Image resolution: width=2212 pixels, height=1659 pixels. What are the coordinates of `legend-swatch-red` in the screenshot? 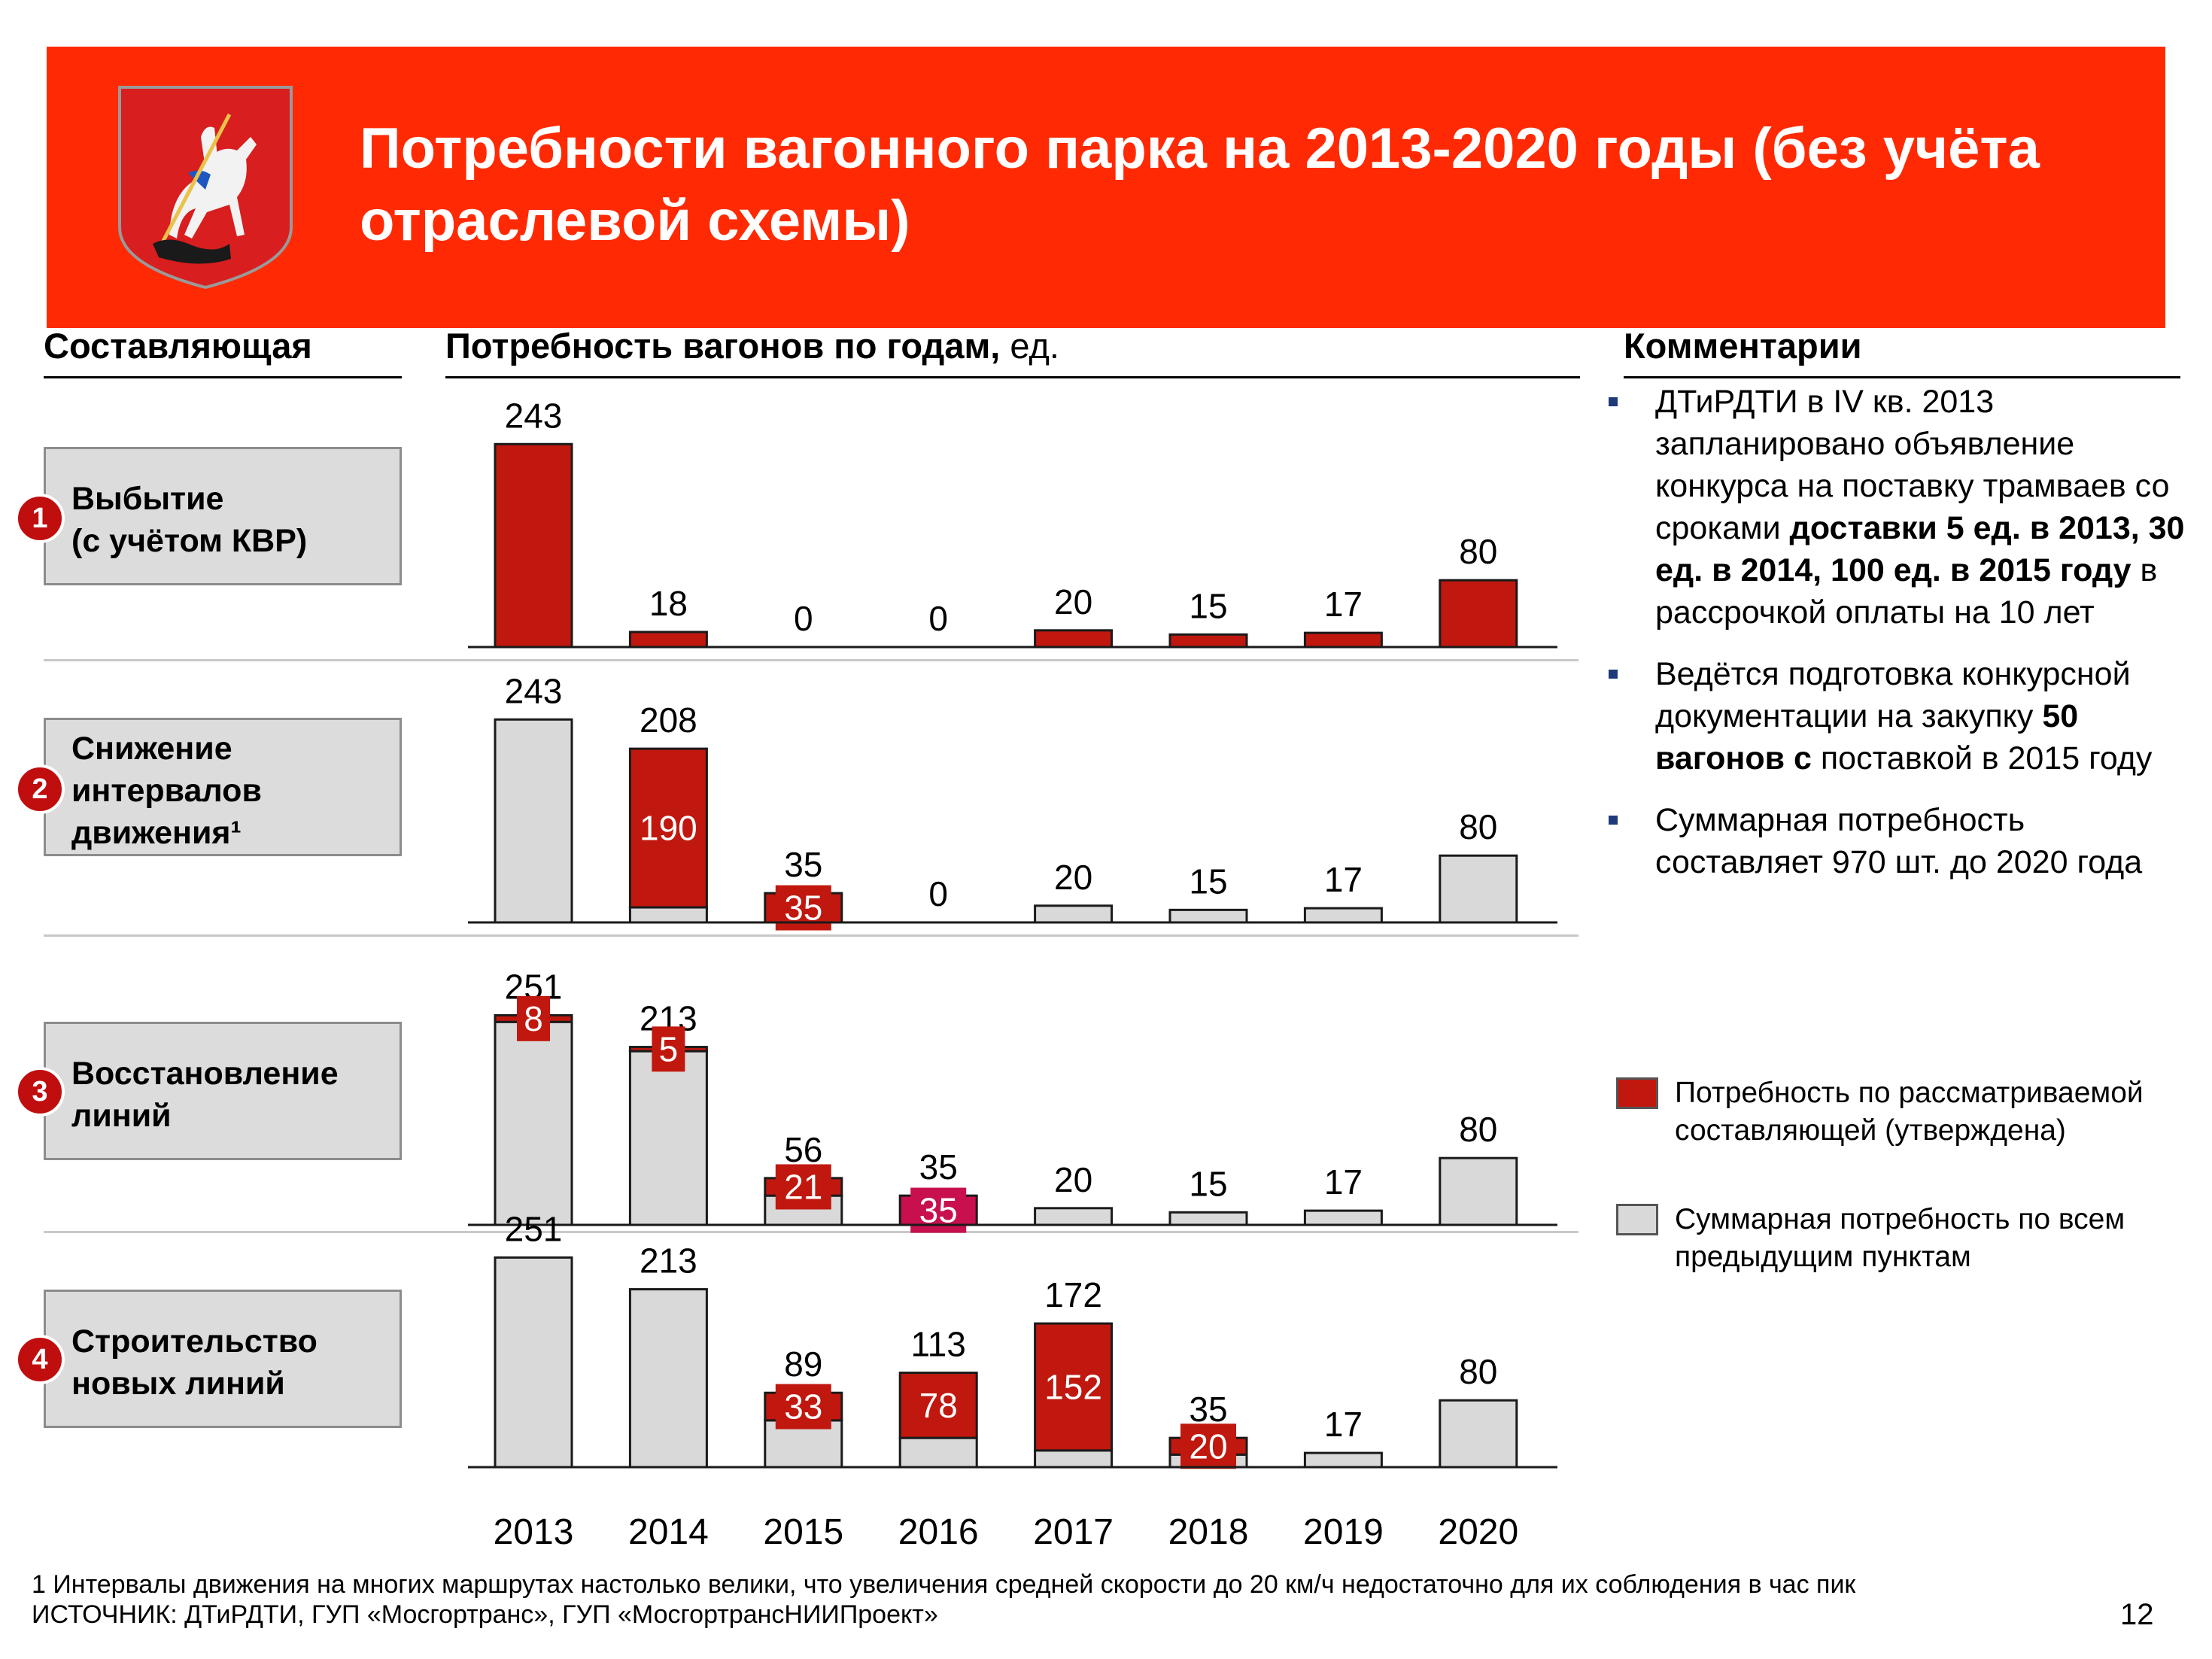 It's located at (1637, 1093).